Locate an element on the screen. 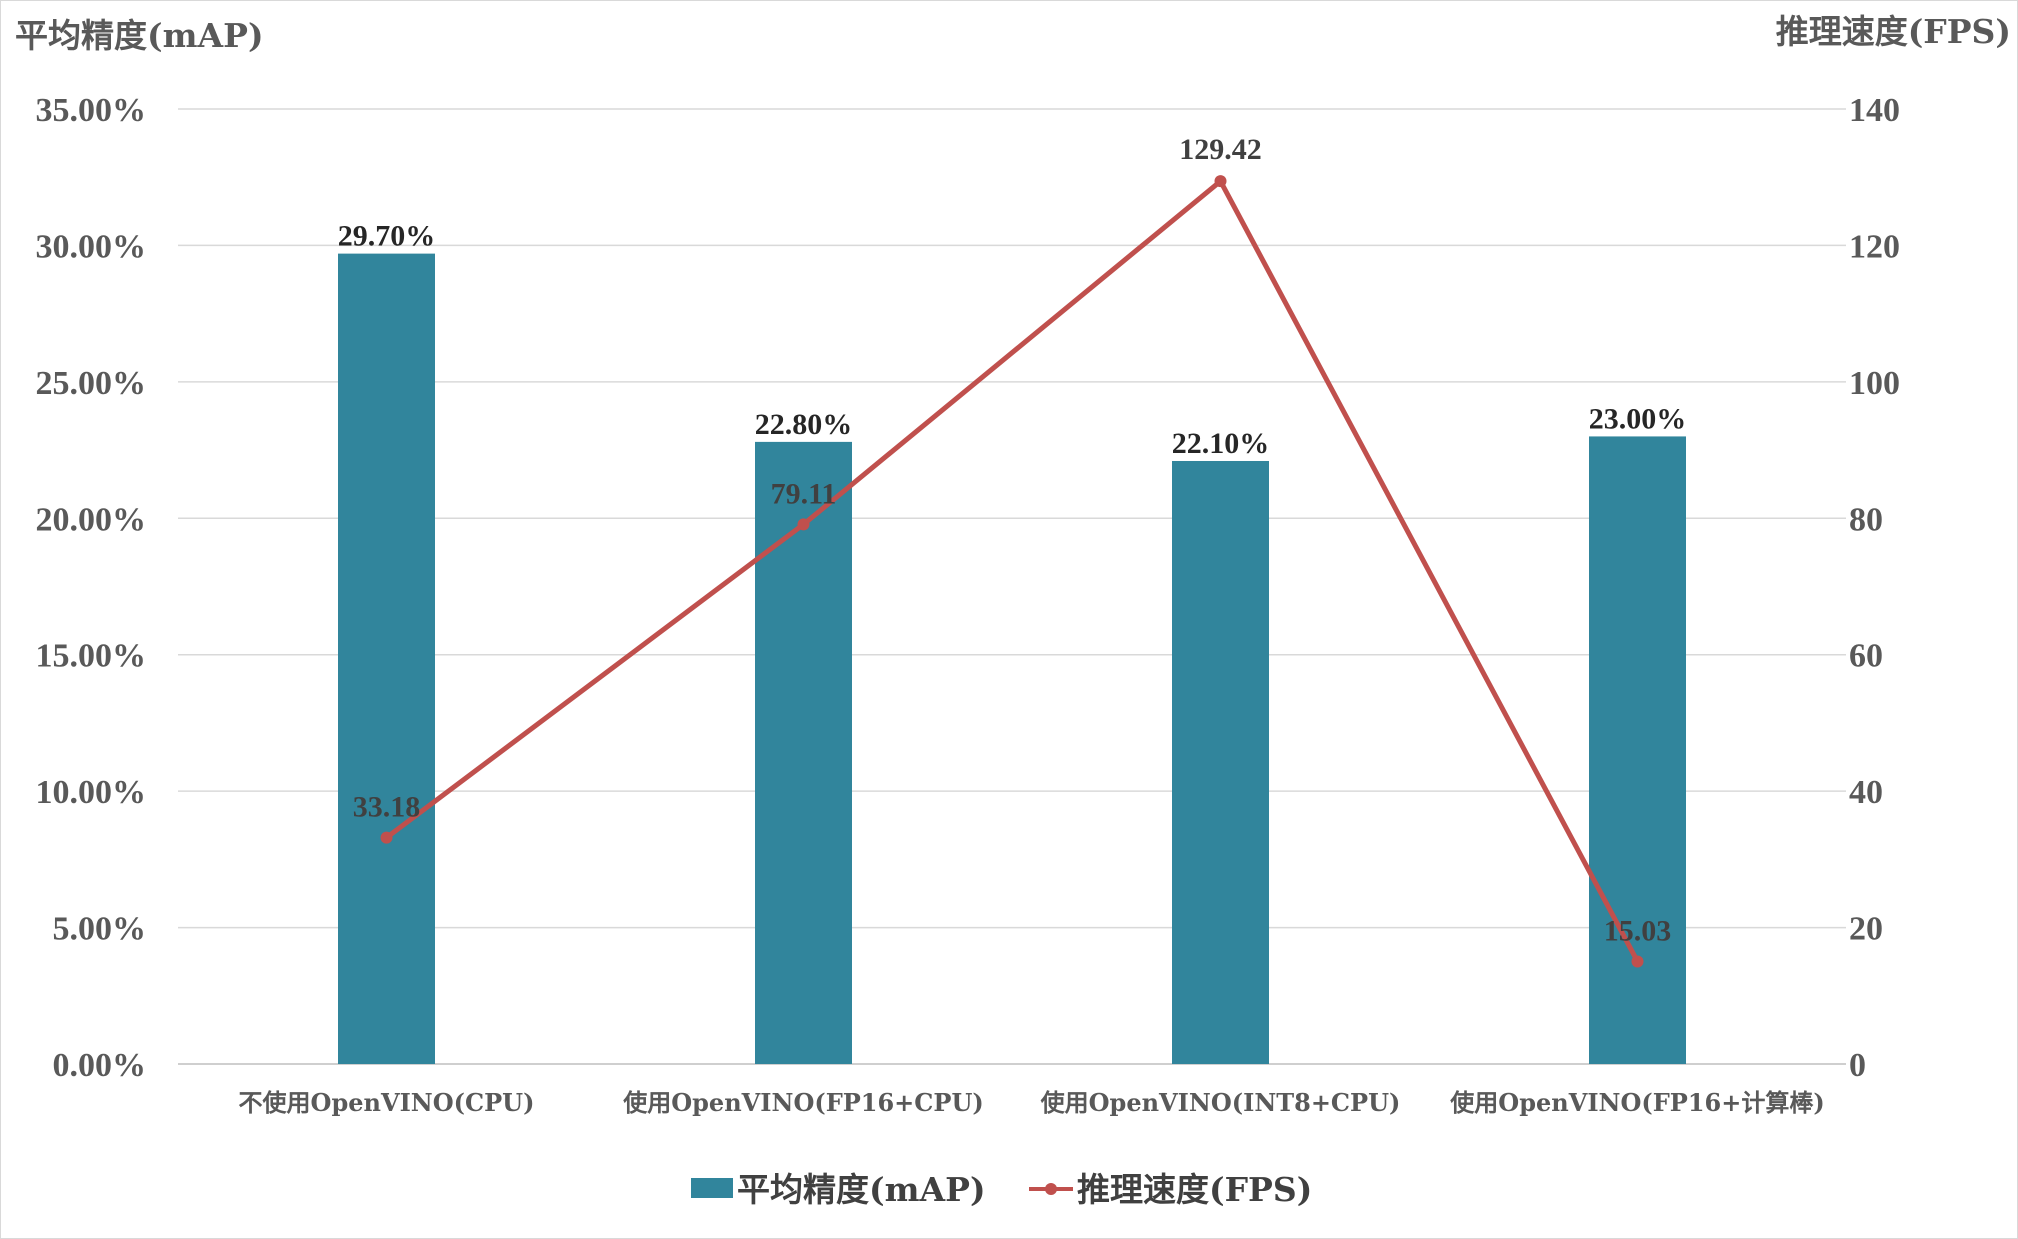  category-label: 使用OpenVINO(INT8+CPU) is located at coordinates (1220, 1102).